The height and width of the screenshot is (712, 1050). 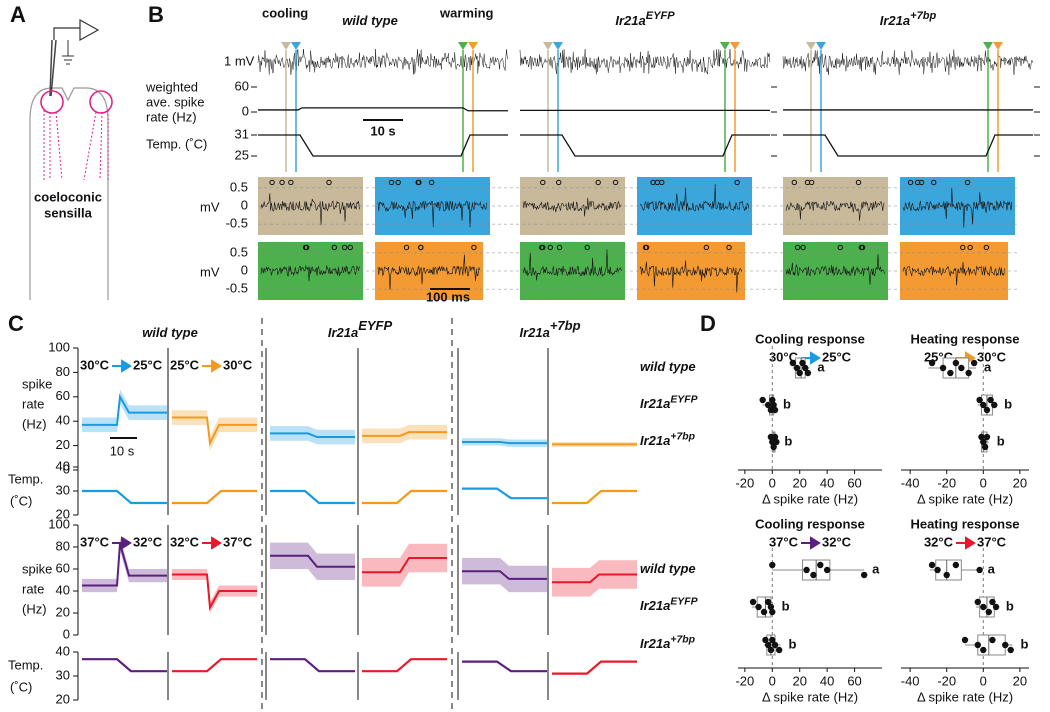 I want to click on temperature-change: 25°C 30°C, so click(x=211, y=365).